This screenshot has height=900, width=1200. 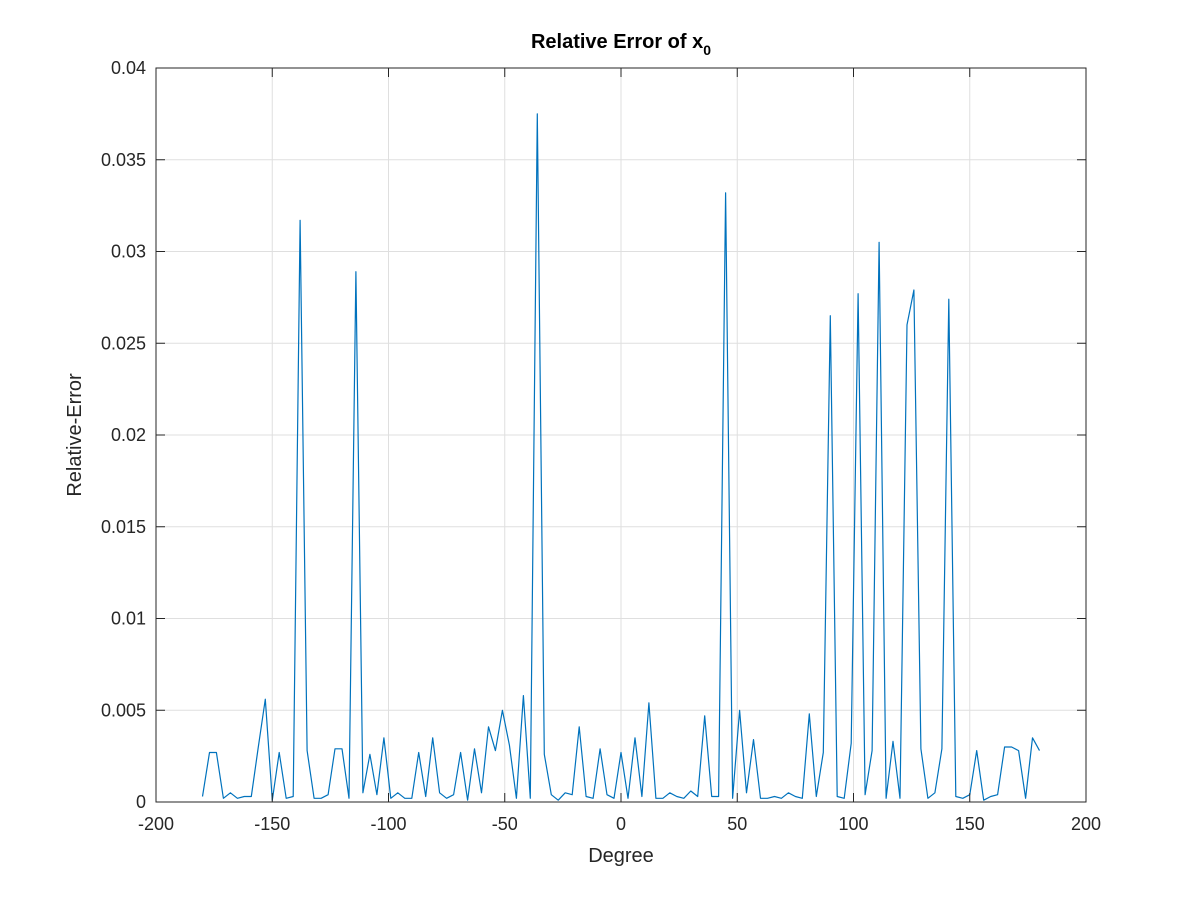 I want to click on chart-title-subscript: 0, so click(x=707, y=50).